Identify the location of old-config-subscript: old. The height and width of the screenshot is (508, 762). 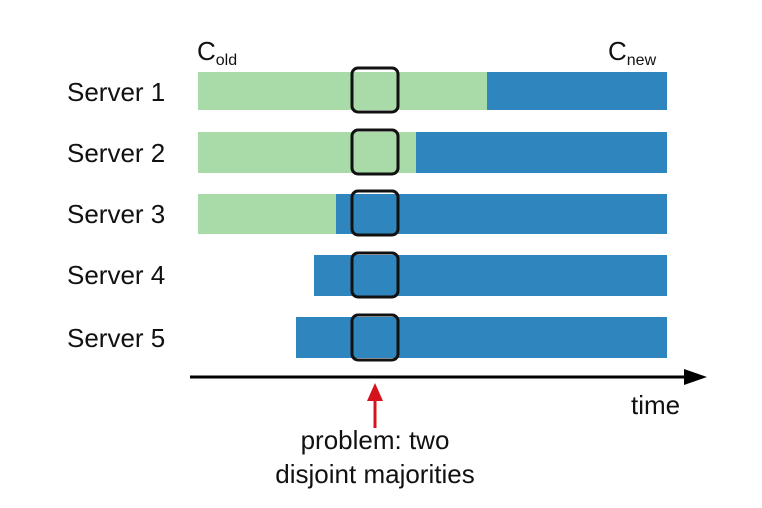
(226, 60).